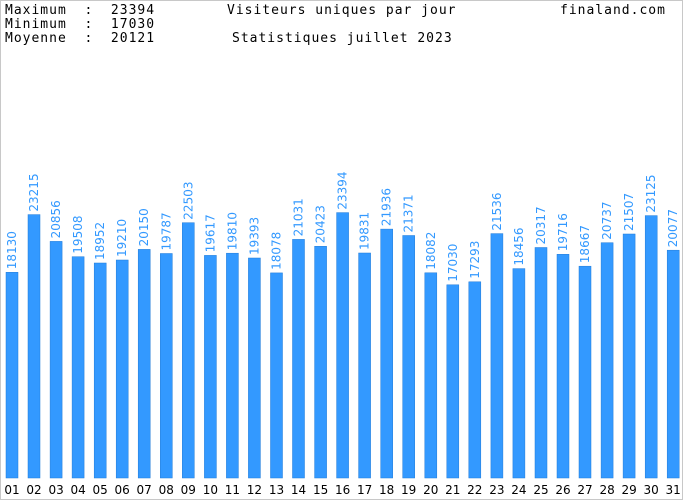 Image resolution: width=683 pixels, height=500 pixels. Describe the element at coordinates (254, 490) in the screenshot. I see `x-tick-12: 12` at that location.